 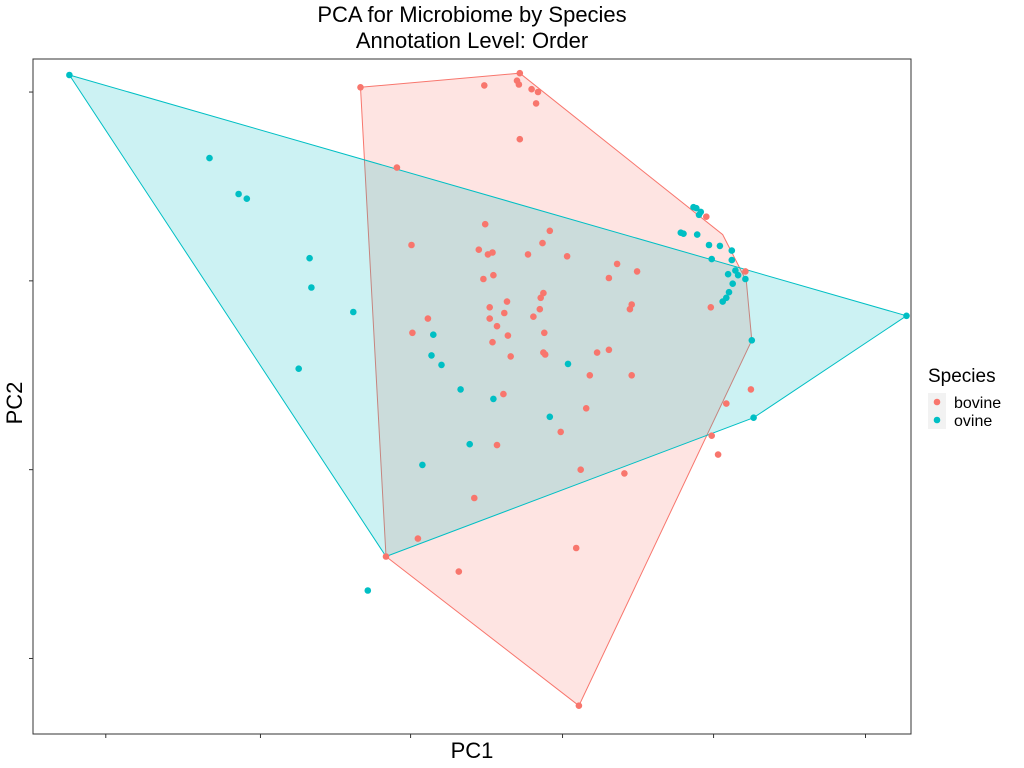 I want to click on x-axis-label: PC1, so click(x=472, y=750).